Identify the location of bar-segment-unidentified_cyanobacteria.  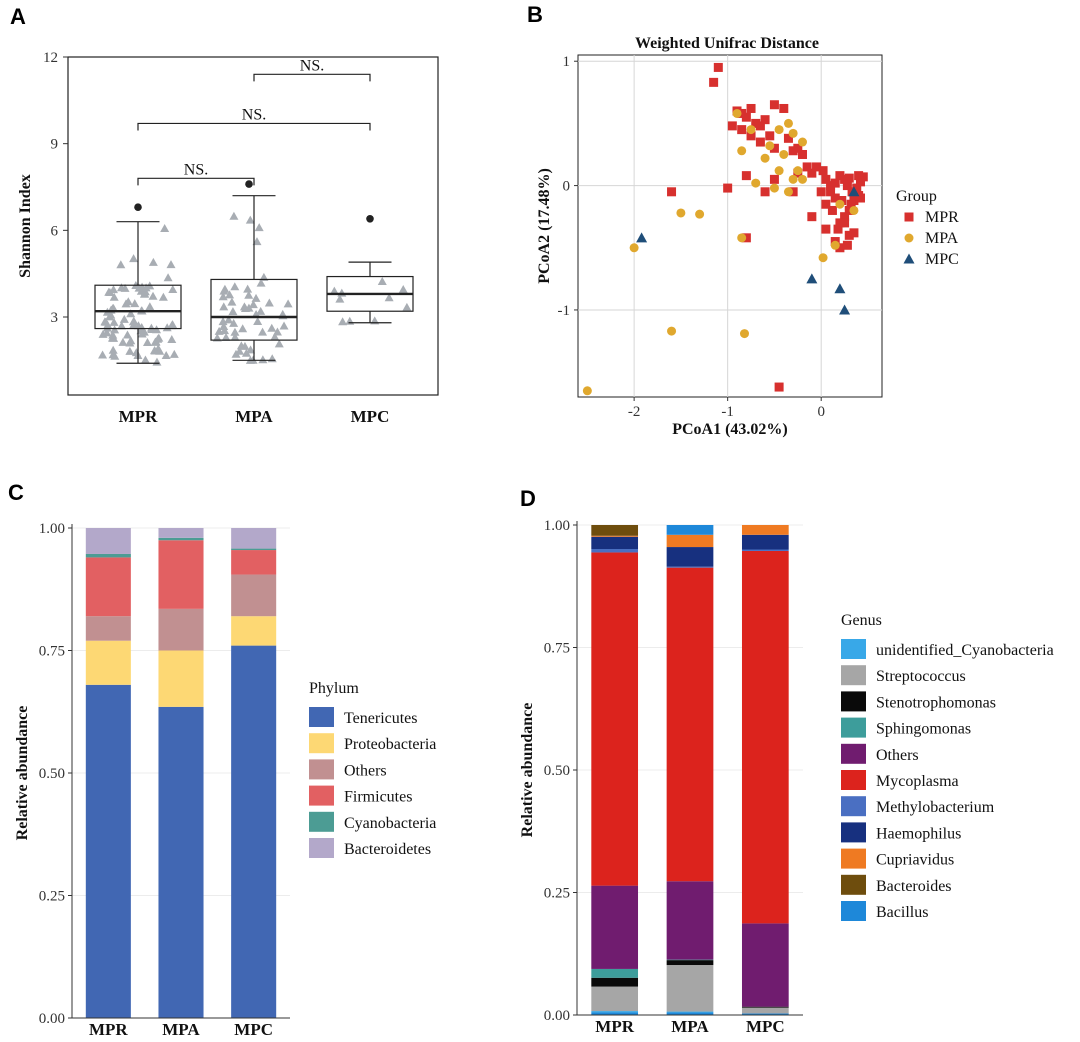
(614, 1011).